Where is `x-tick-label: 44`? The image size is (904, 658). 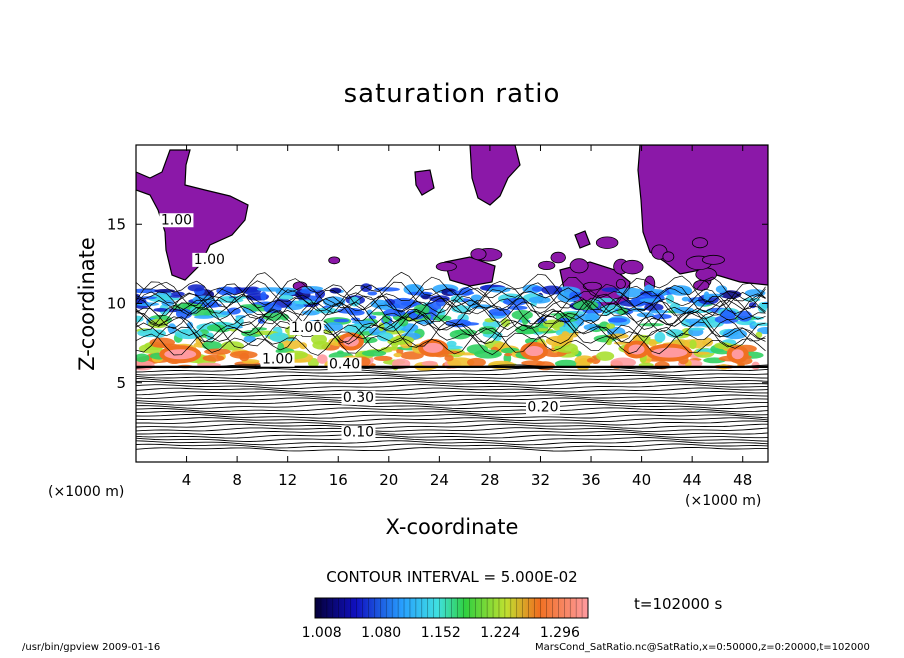 x-tick-label: 44 is located at coordinates (692, 480).